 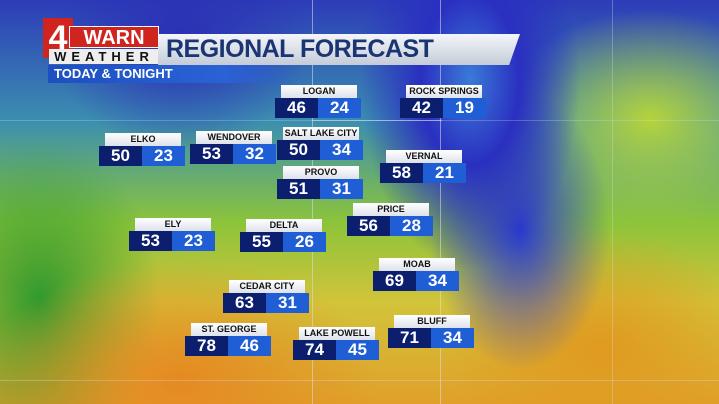 I want to click on high-temp: 42, so click(x=421, y=108).